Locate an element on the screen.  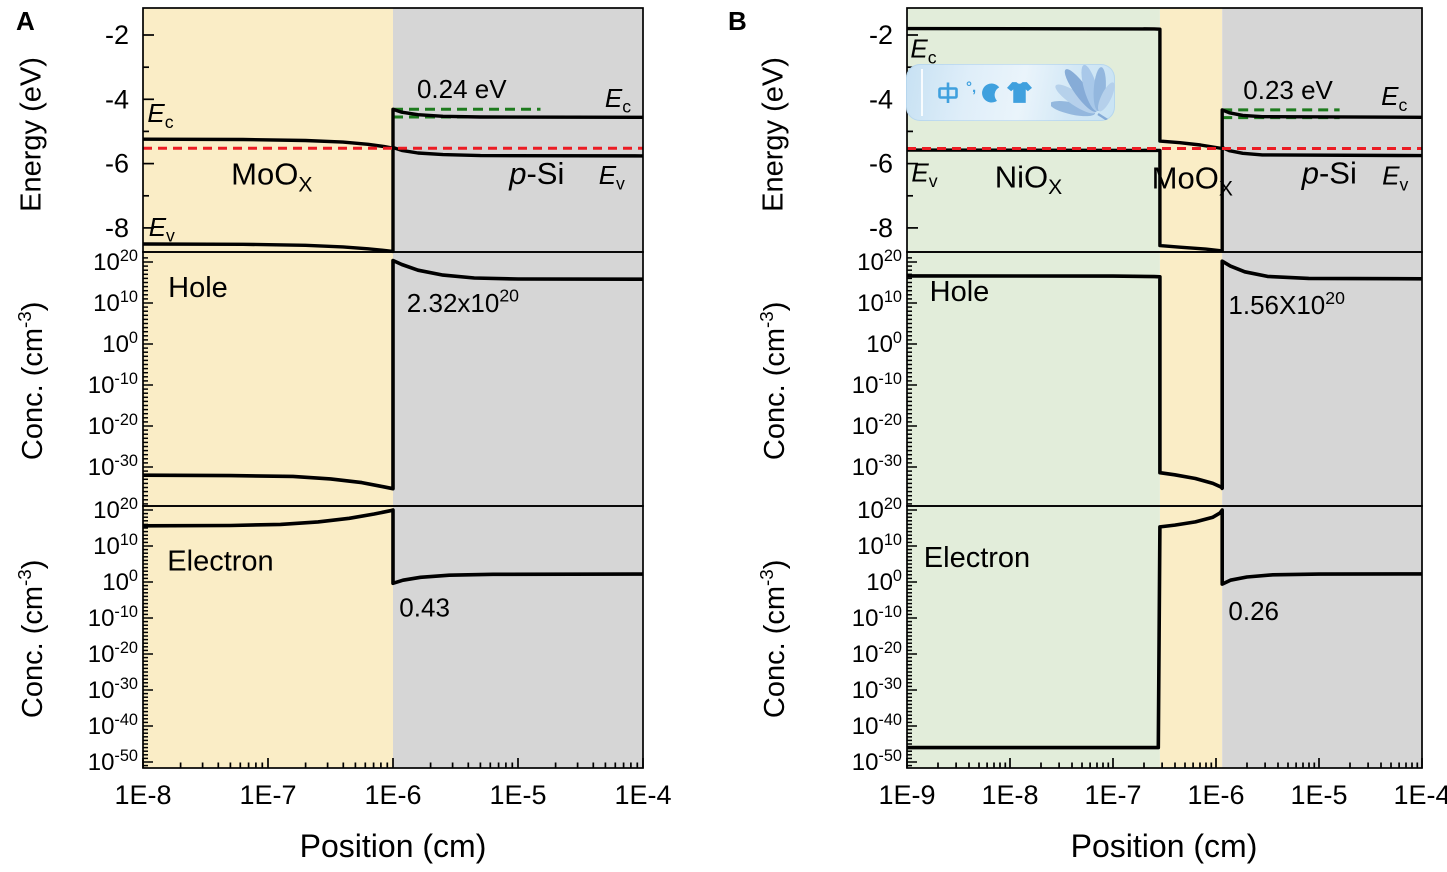
electron-tick-label: 1010 is located at coordinates (879, 545).